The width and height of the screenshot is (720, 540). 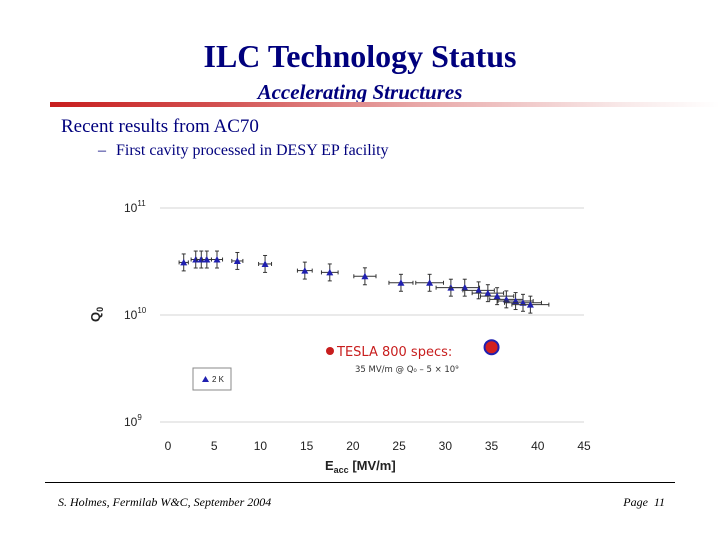 I want to click on y-tick-label: 1011, so click(x=135, y=207).